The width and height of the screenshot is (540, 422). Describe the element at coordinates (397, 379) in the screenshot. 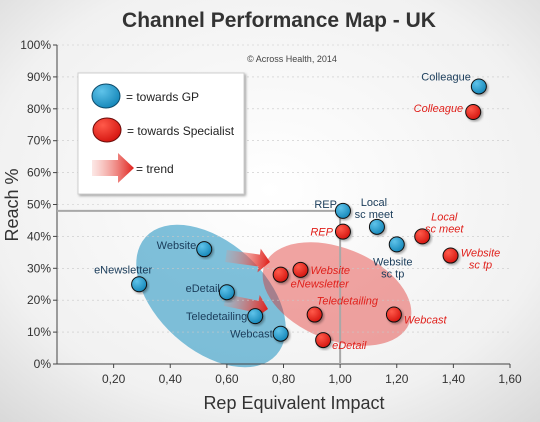

I see `x-tick-label-5: 1,20` at that location.